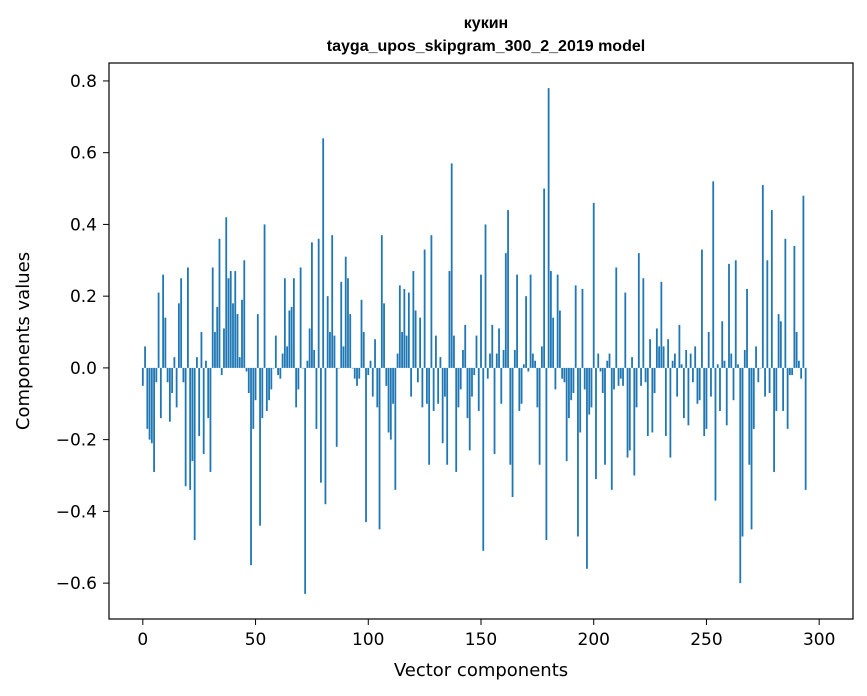 The height and width of the screenshot is (696, 867). I want to click on y-tick-label-2: −0.2, so click(76, 441).